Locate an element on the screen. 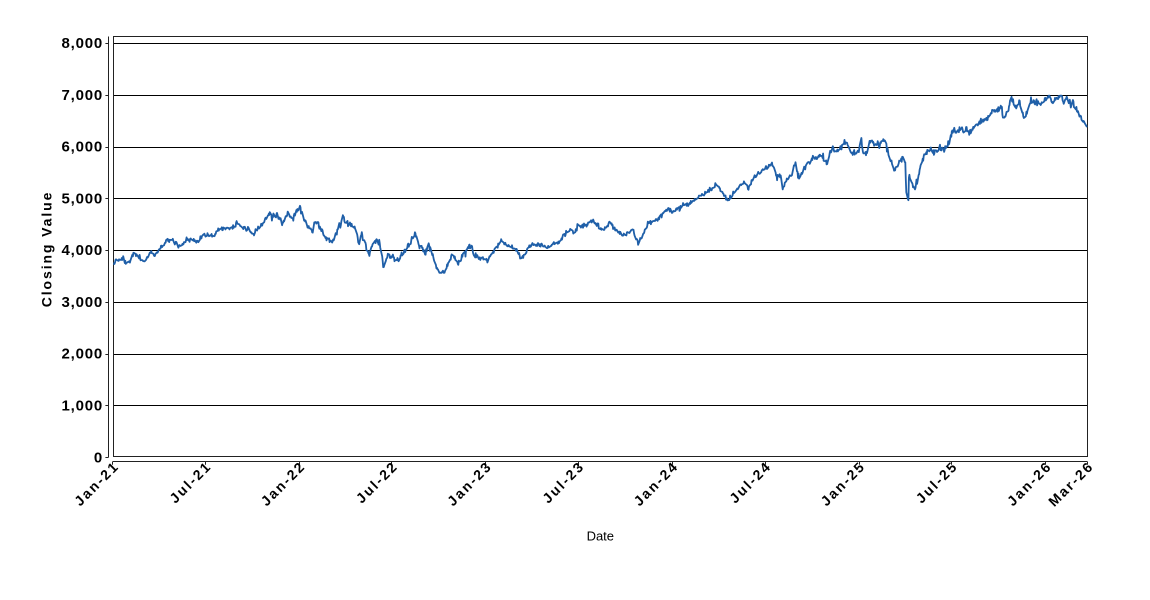 This screenshot has height=600, width=1150. svg-text: 7,000 is located at coordinates (82, 95).